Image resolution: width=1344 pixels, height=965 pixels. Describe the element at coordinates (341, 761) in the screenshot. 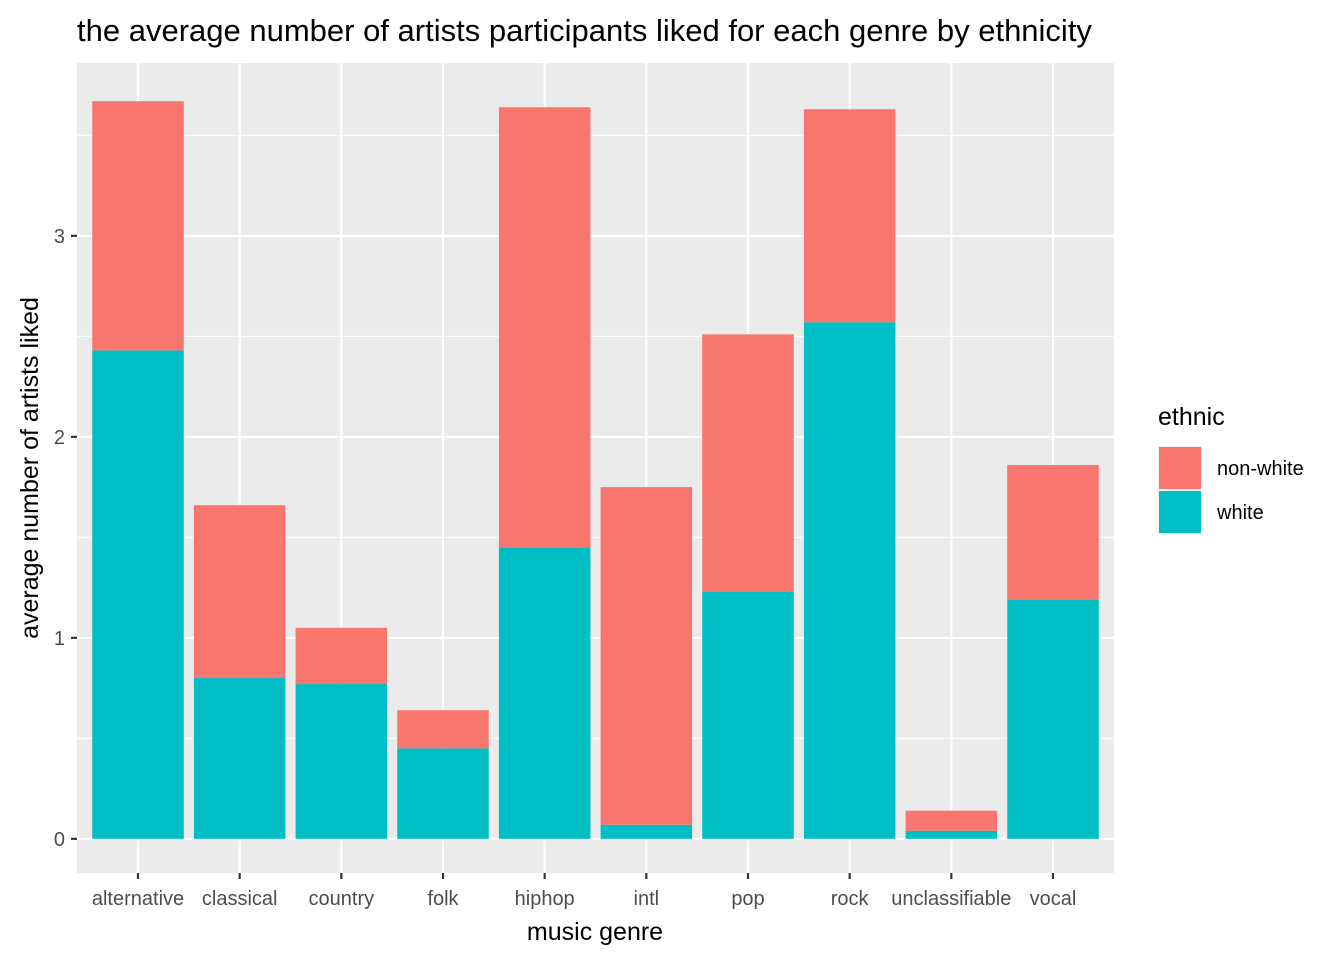

I see `bar-white-country` at that location.